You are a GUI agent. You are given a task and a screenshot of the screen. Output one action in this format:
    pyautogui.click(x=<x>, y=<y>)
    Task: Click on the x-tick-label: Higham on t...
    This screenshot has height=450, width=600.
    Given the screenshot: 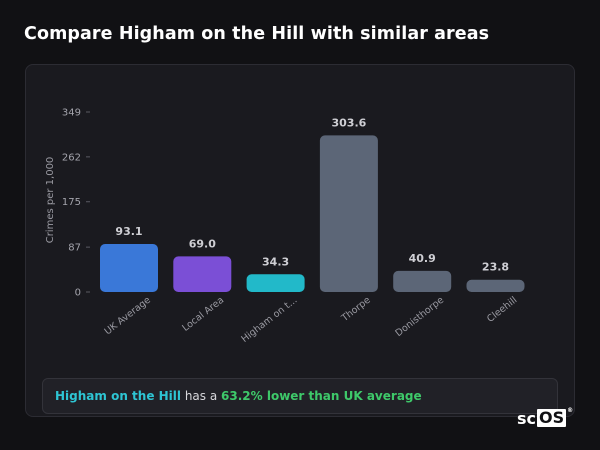 What is the action you would take?
    pyautogui.click(x=269, y=320)
    